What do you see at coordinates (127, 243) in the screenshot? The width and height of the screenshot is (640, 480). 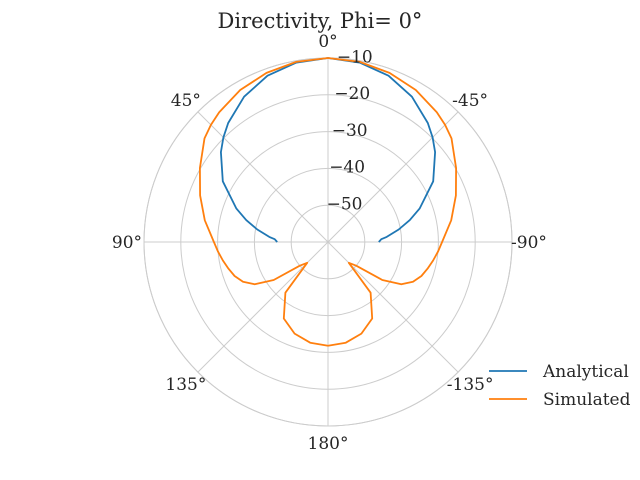 I see `angle-tick-label: 90°` at bounding box center [127, 243].